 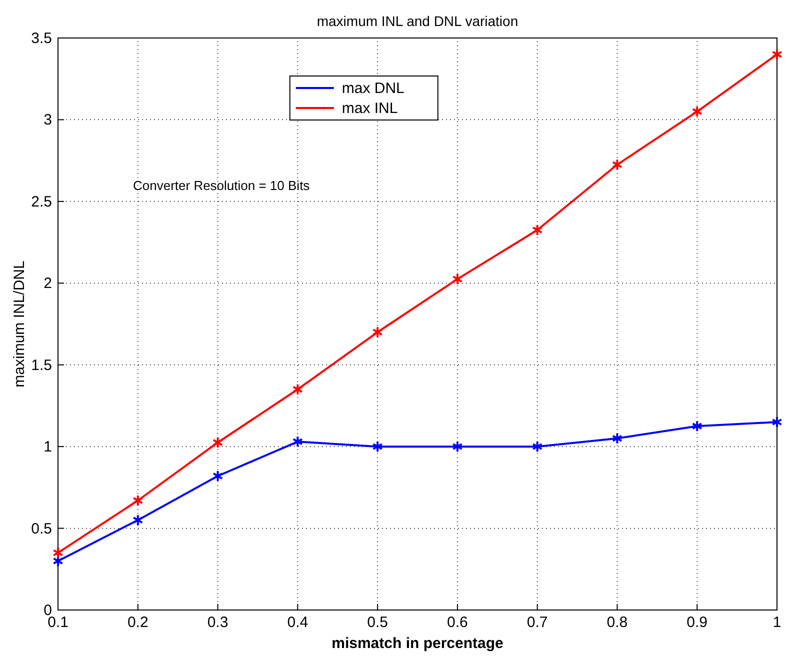 I want to click on chart-title: maximum INL and DNL variation, so click(x=417, y=21).